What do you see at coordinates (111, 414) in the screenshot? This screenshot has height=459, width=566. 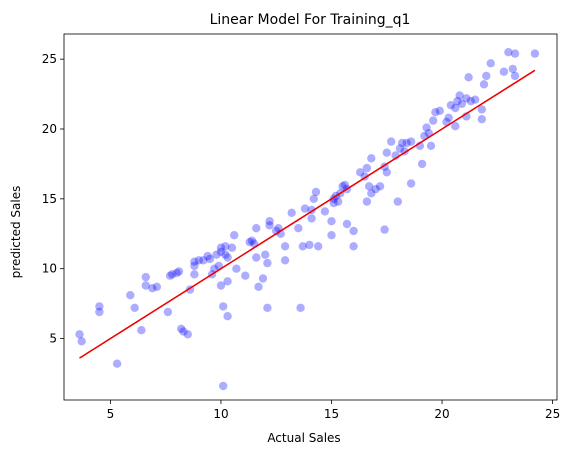 I see `x-tick-label: 5` at bounding box center [111, 414].